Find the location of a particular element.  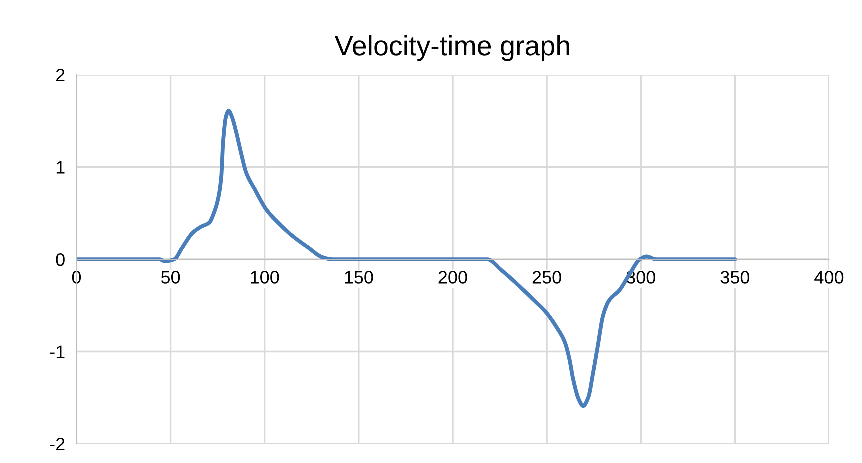

y-tick-label: 0 is located at coordinates (60, 259).